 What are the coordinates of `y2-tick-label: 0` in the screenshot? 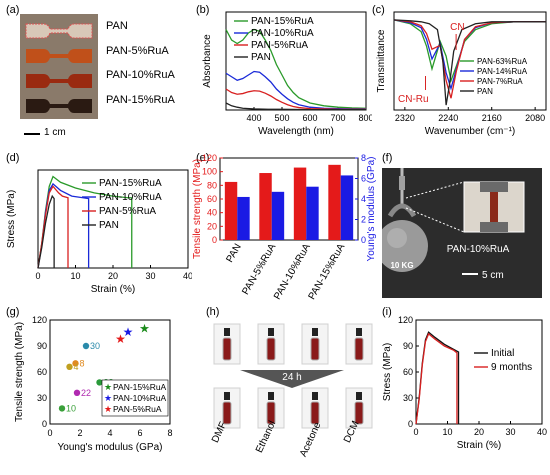 It's located at (363, 240).